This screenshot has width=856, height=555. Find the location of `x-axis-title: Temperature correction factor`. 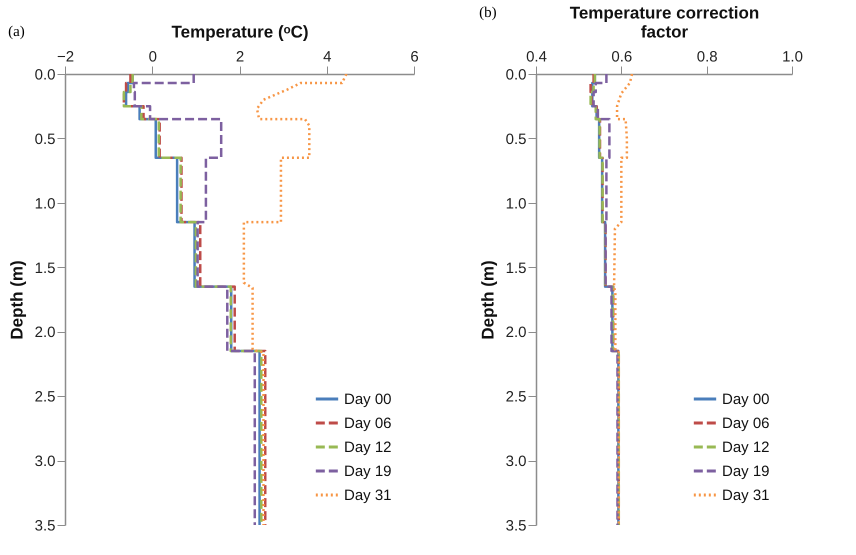

x-axis-title: Temperature correction factor is located at coordinates (665, 23).